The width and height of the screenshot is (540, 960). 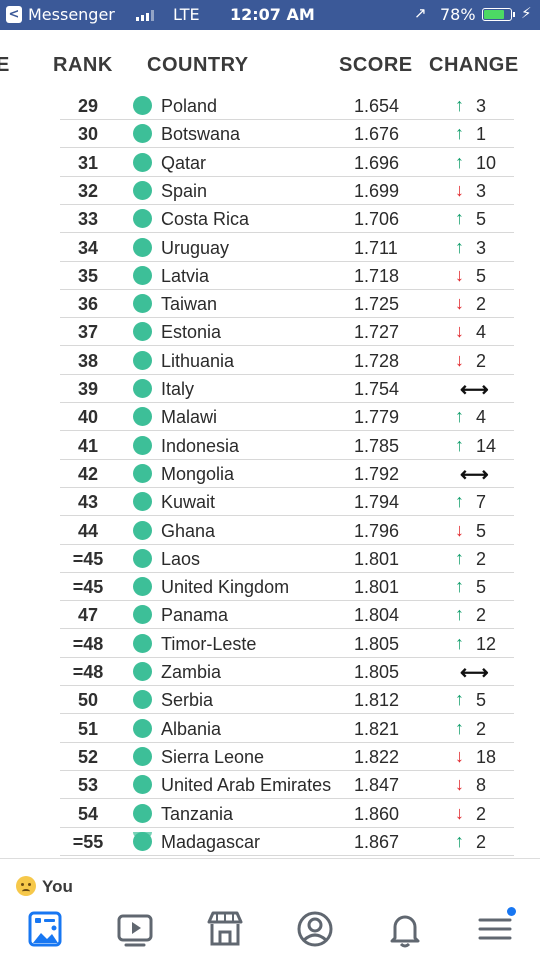 I want to click on score-cell: 1.796, so click(x=377, y=530).